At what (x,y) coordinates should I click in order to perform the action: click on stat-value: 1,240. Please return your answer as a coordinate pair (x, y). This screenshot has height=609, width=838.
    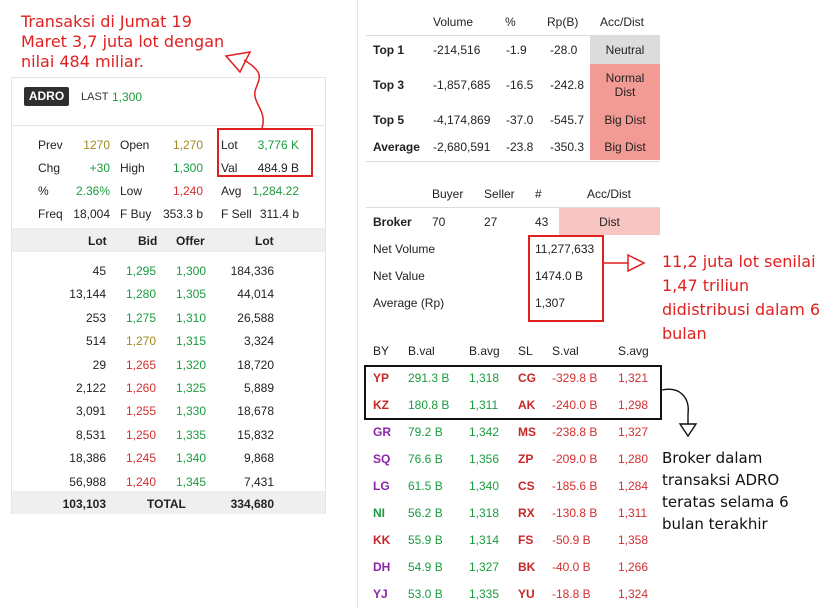
    Looking at the image, I should click on (187, 191).